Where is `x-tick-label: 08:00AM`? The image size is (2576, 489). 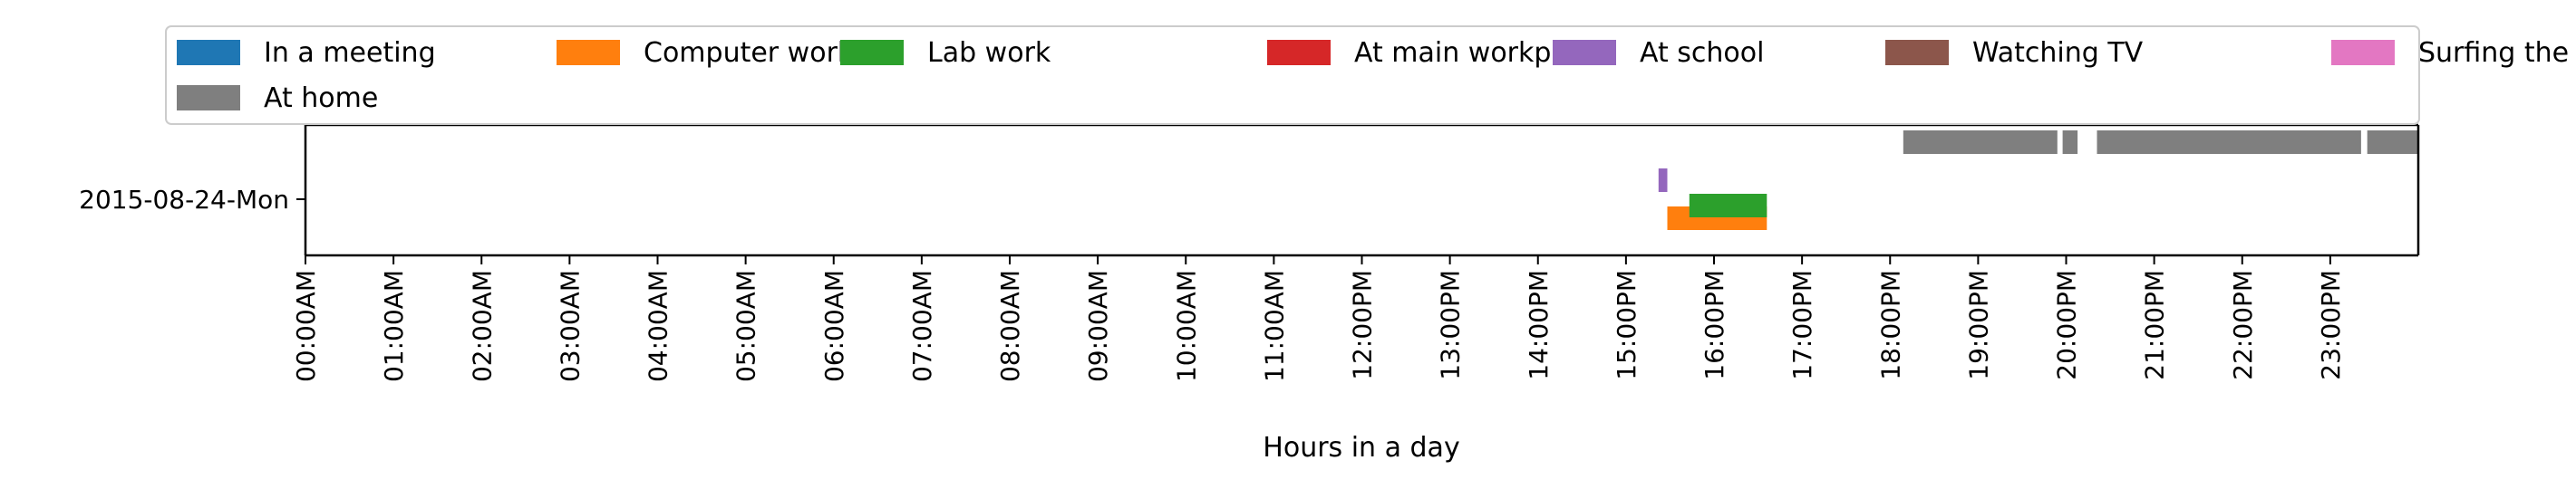
x-tick-label: 08:00AM is located at coordinates (1010, 326).